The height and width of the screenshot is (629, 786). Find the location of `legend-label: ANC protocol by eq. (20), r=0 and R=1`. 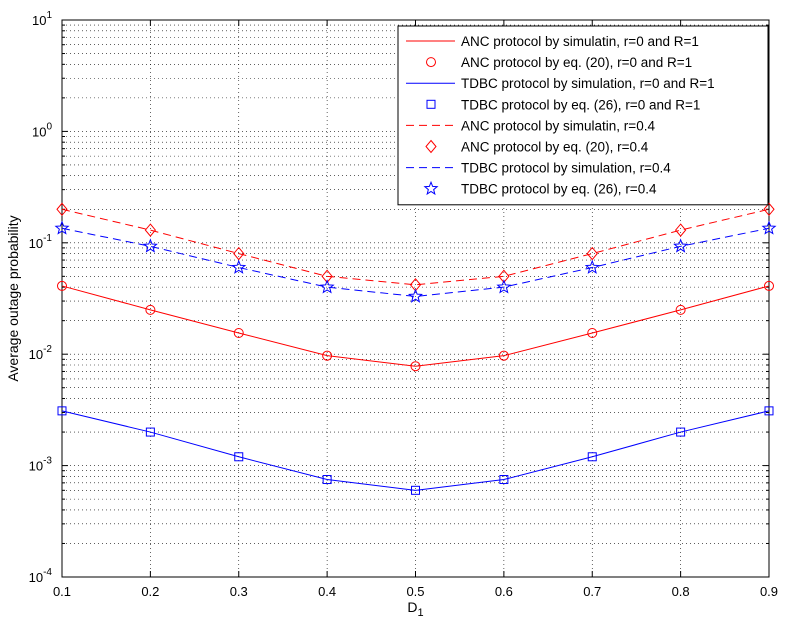

legend-label: ANC protocol by eq. (20), r=0 and R=1 is located at coordinates (576, 62).